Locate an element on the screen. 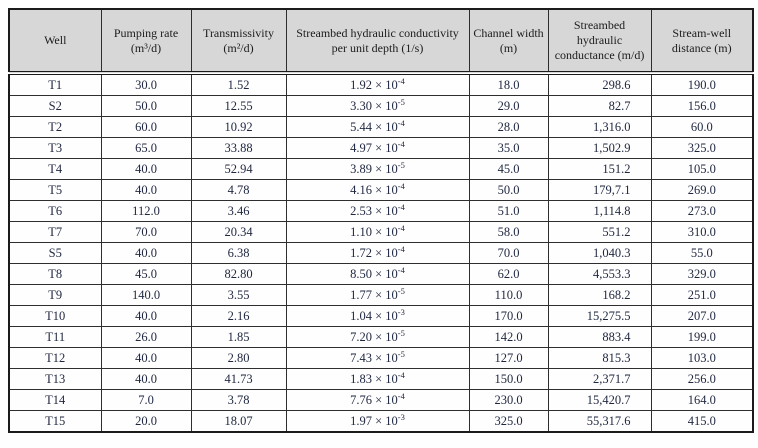 This screenshot has width=758, height=448. cell-conductivity: 1.04 × 10-3 is located at coordinates (377, 316).